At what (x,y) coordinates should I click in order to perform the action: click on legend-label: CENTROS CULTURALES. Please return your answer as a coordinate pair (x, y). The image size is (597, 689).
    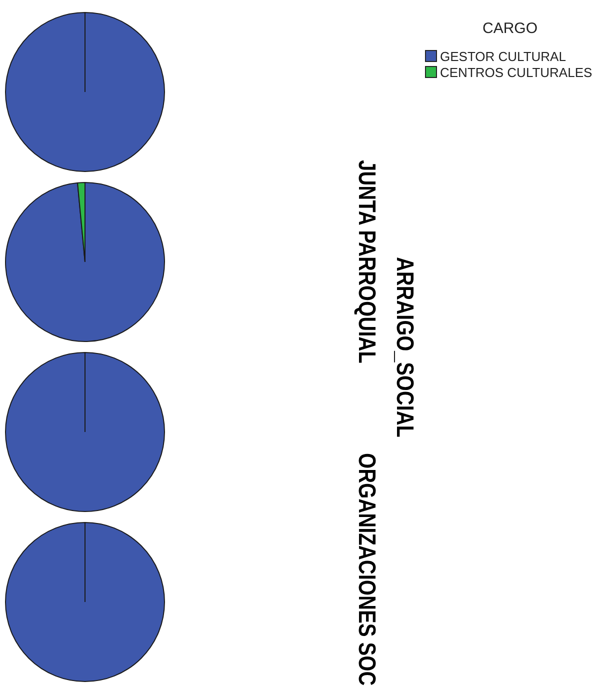
    Looking at the image, I should click on (516, 72).